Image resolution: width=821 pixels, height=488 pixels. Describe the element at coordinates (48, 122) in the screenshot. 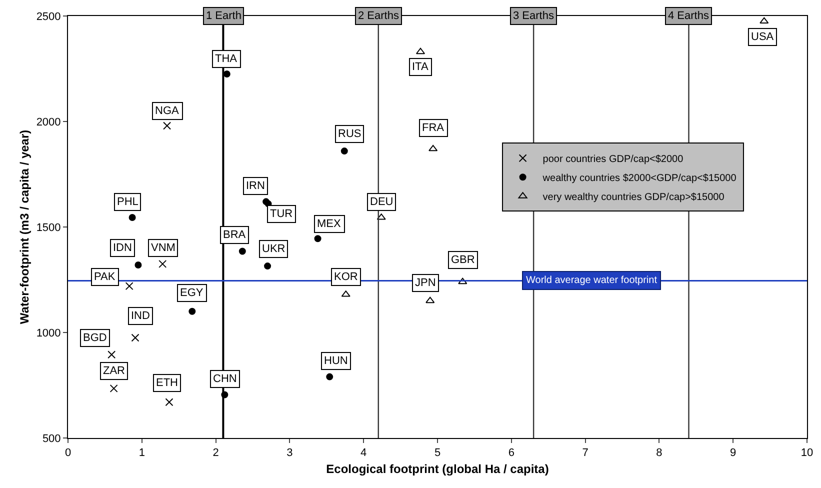

I see `y-tick-label: 2000` at that location.